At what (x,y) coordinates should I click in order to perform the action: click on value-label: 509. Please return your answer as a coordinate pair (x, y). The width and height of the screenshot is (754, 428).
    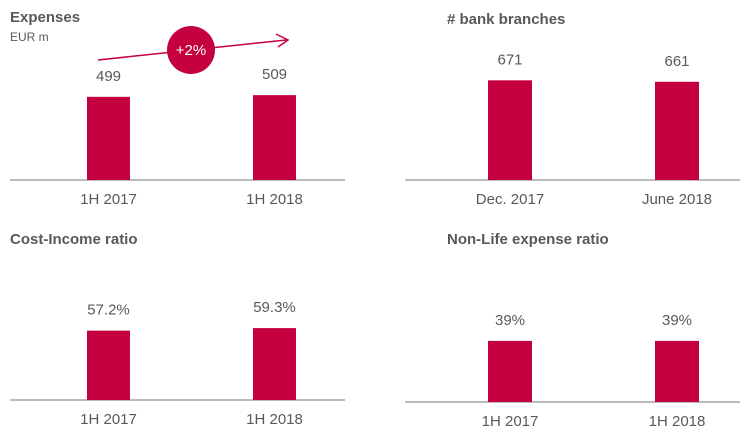
    Looking at the image, I should click on (274, 74).